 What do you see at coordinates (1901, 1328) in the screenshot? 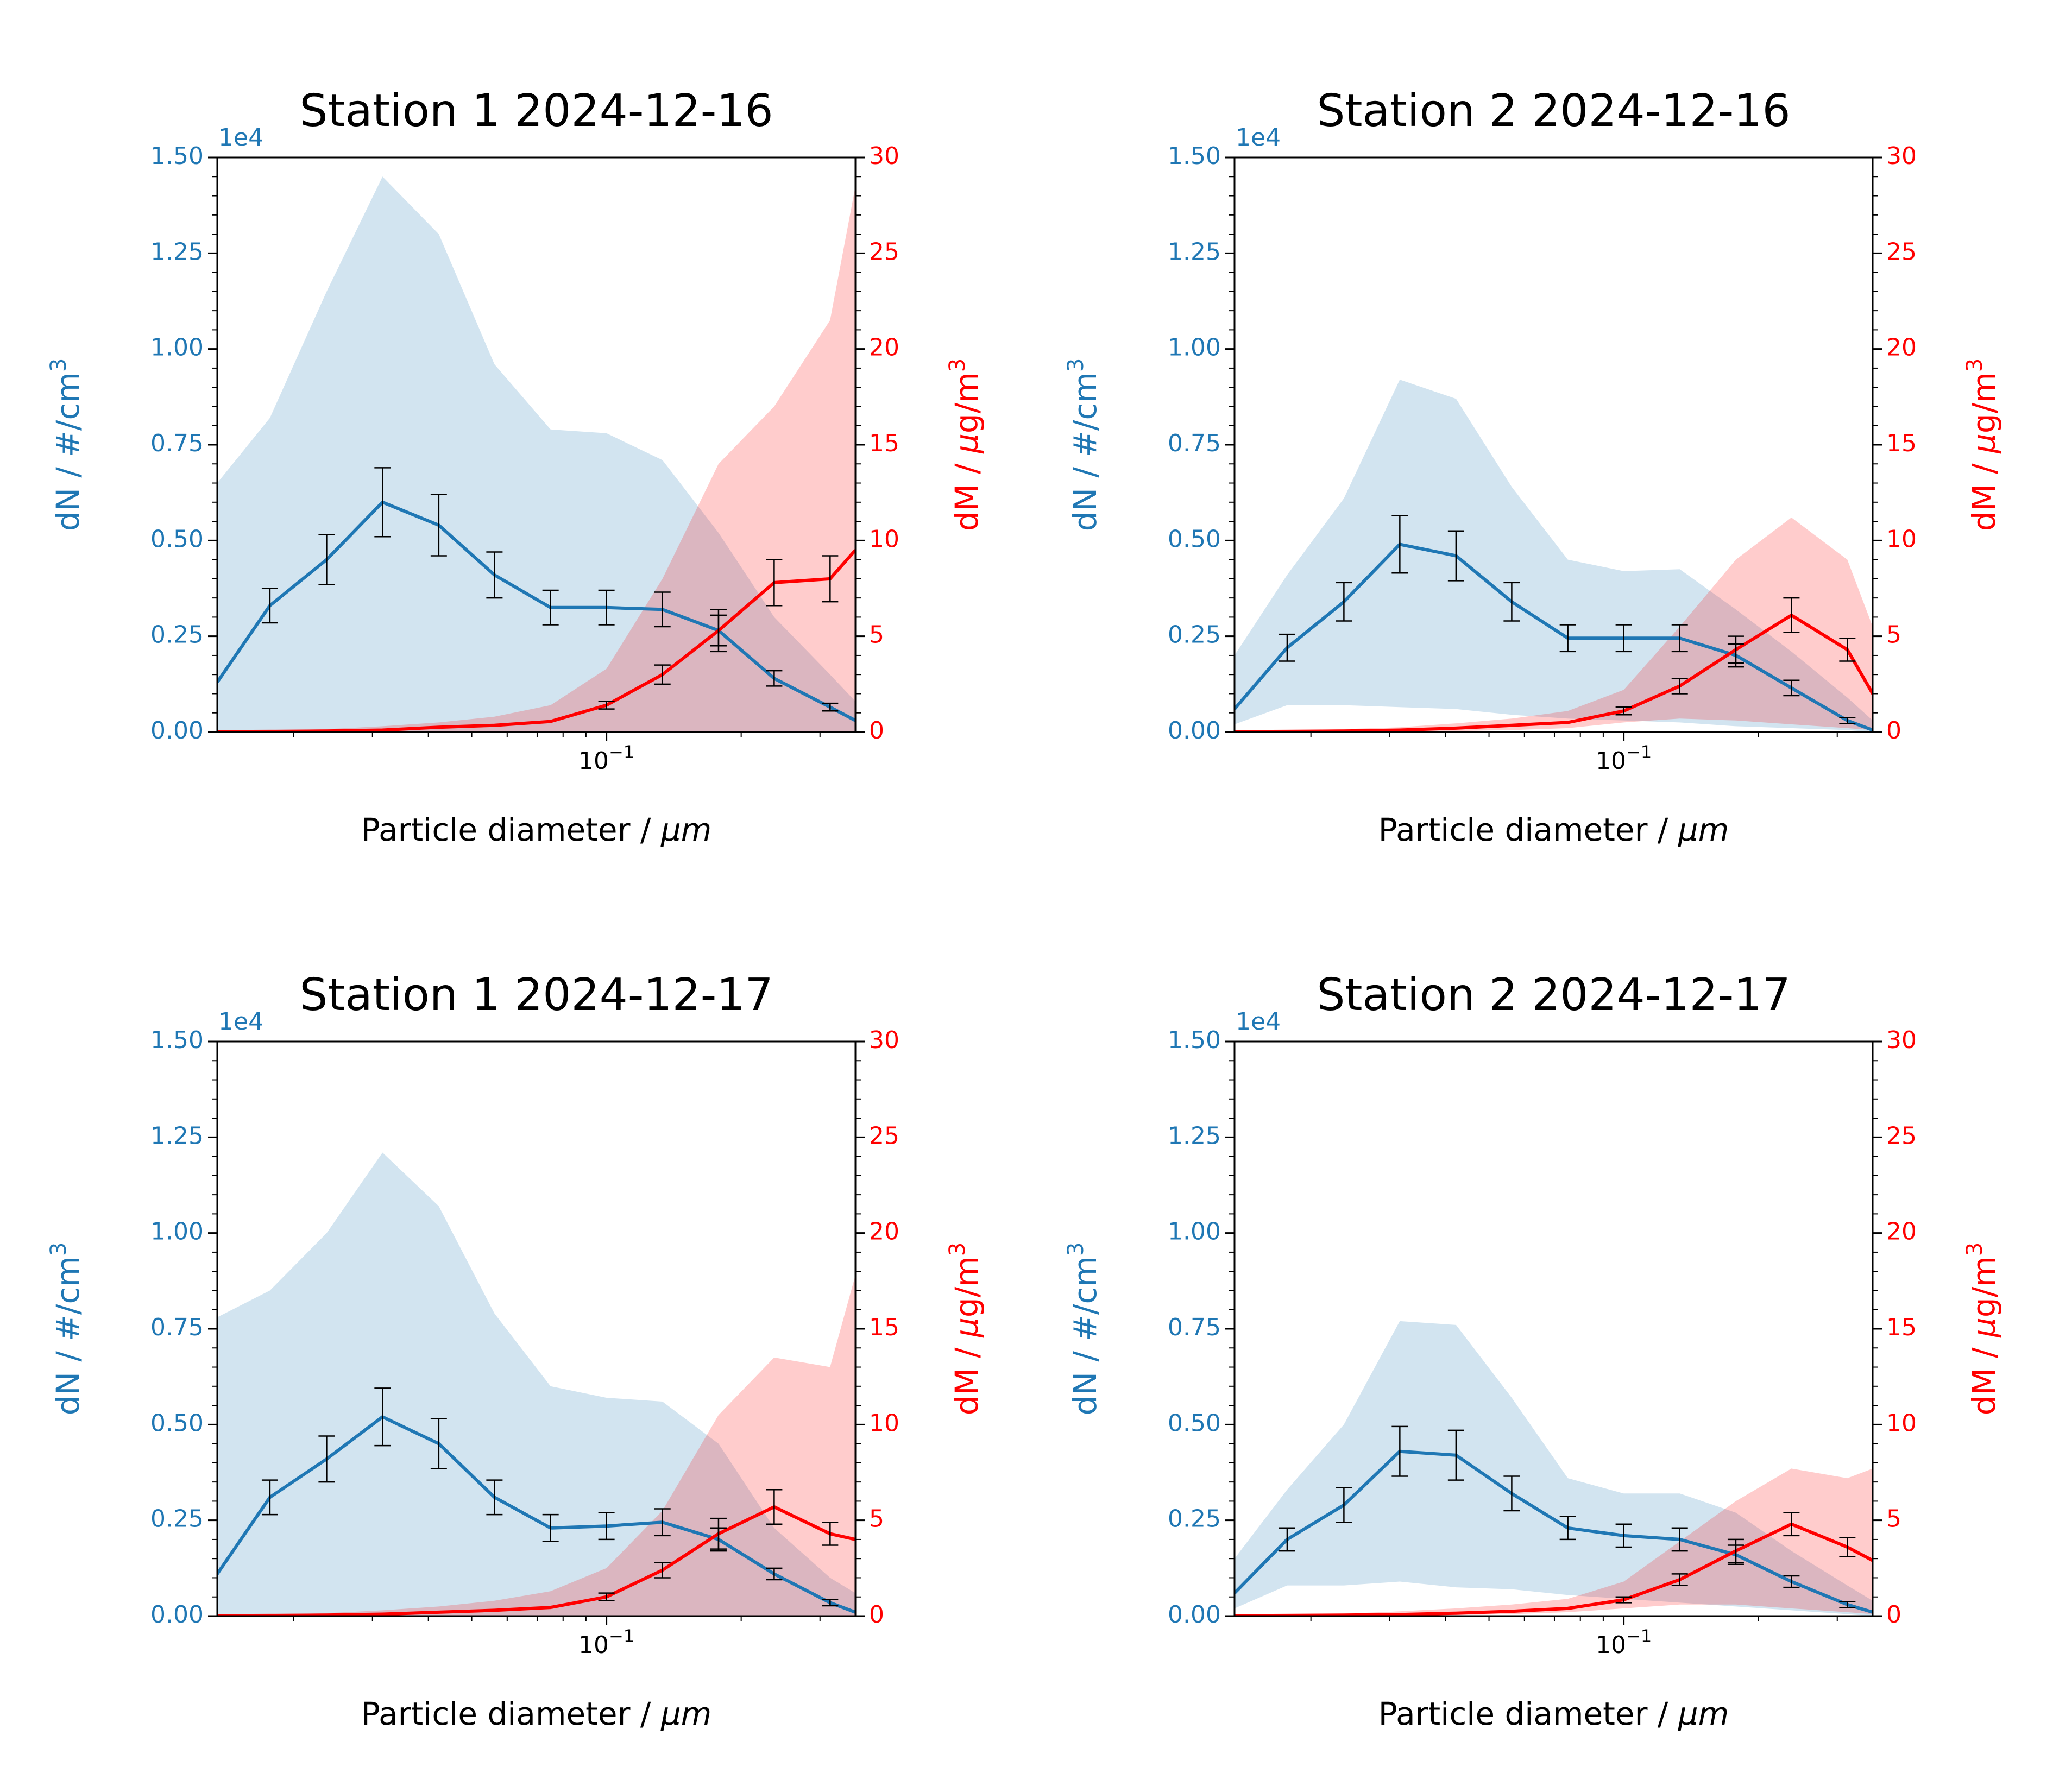
I see `right-tick-label: 15` at bounding box center [1901, 1328].